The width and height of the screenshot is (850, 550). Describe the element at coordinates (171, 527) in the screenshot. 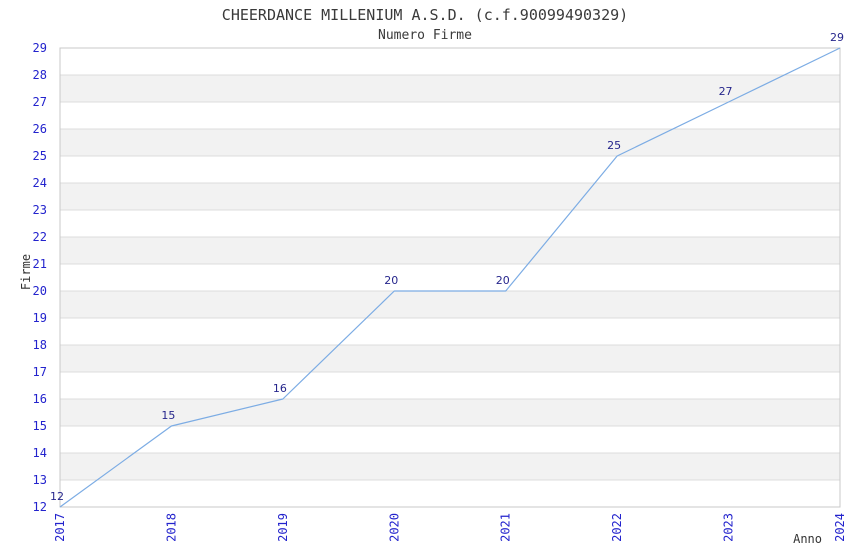

I see `x-tick-label: 2018` at that location.